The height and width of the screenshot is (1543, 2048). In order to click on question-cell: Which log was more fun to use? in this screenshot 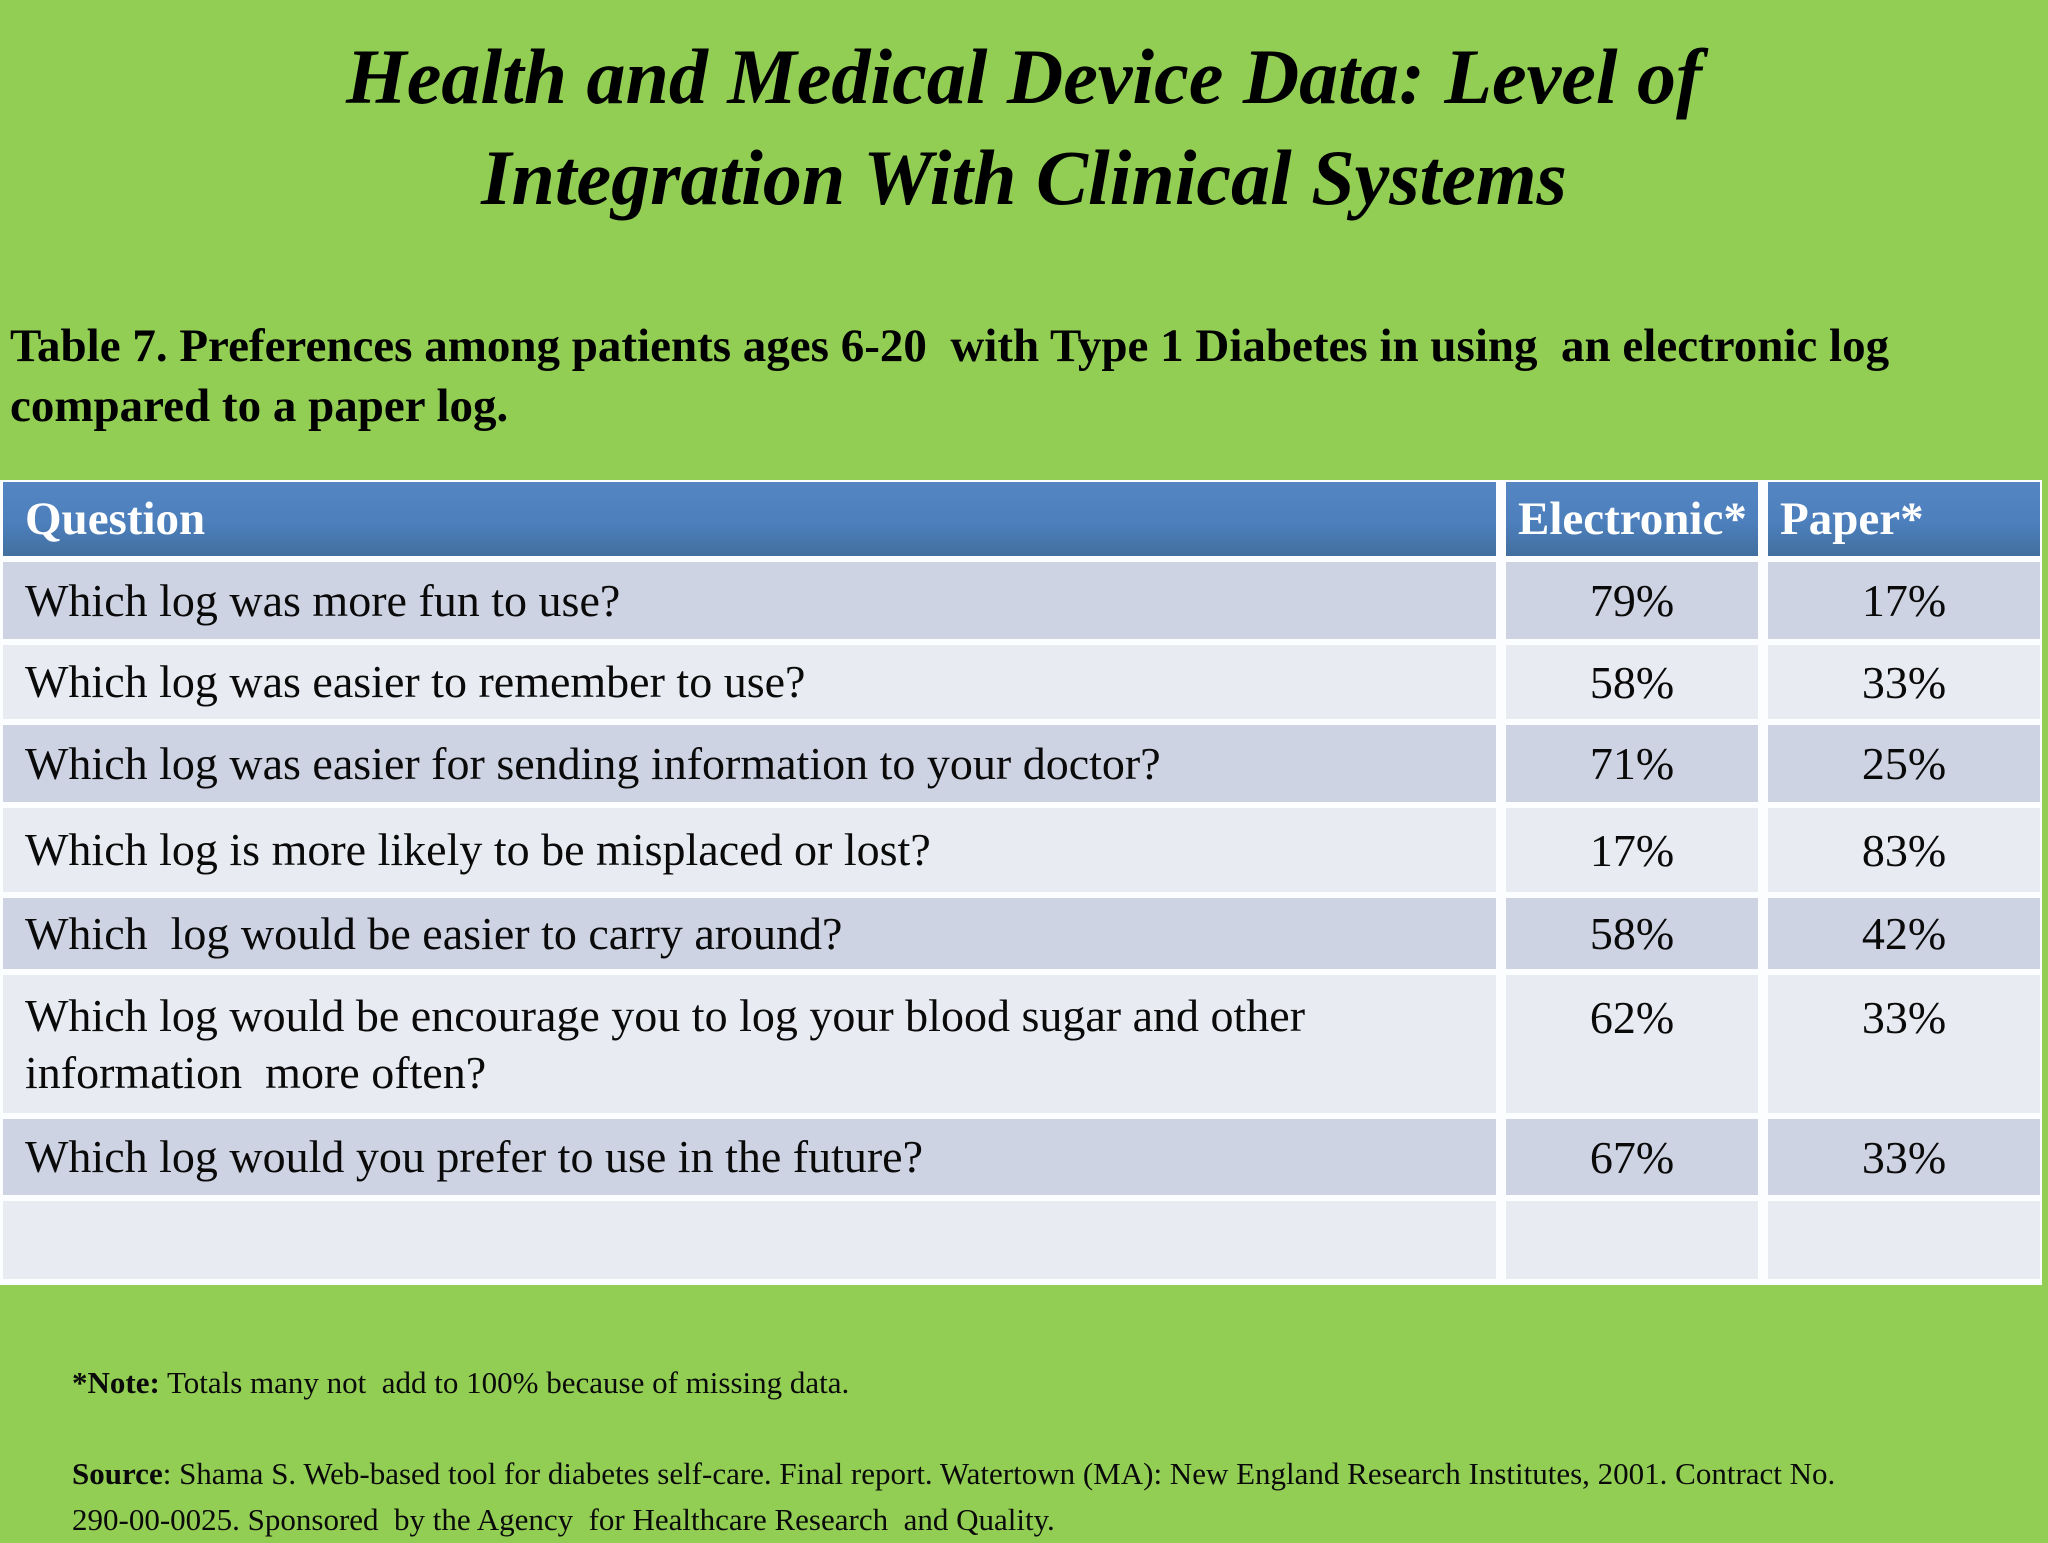, I will do `click(749, 600)`.